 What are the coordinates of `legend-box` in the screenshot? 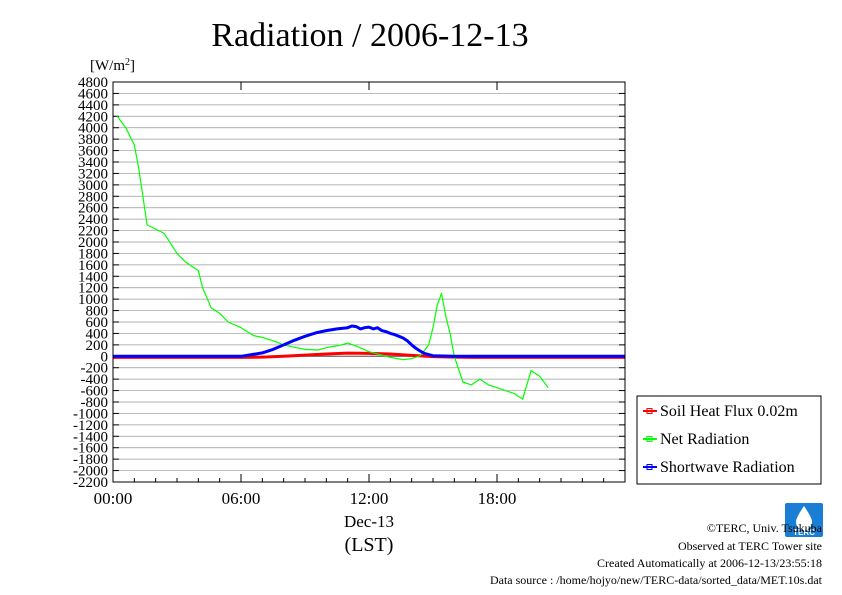 It's located at (729, 440).